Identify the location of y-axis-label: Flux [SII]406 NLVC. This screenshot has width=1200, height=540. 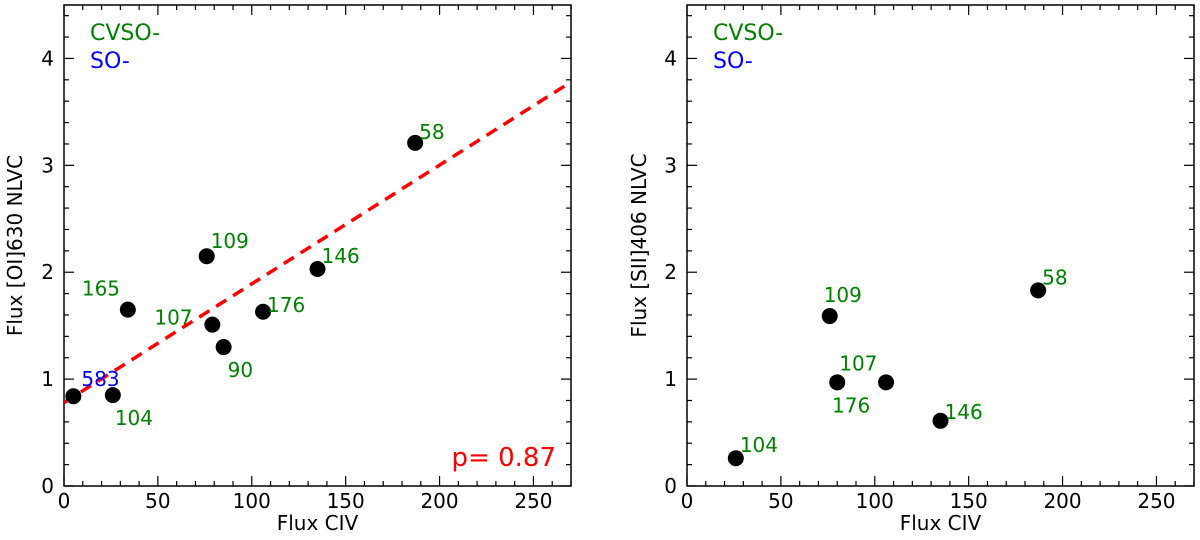
(639, 245).